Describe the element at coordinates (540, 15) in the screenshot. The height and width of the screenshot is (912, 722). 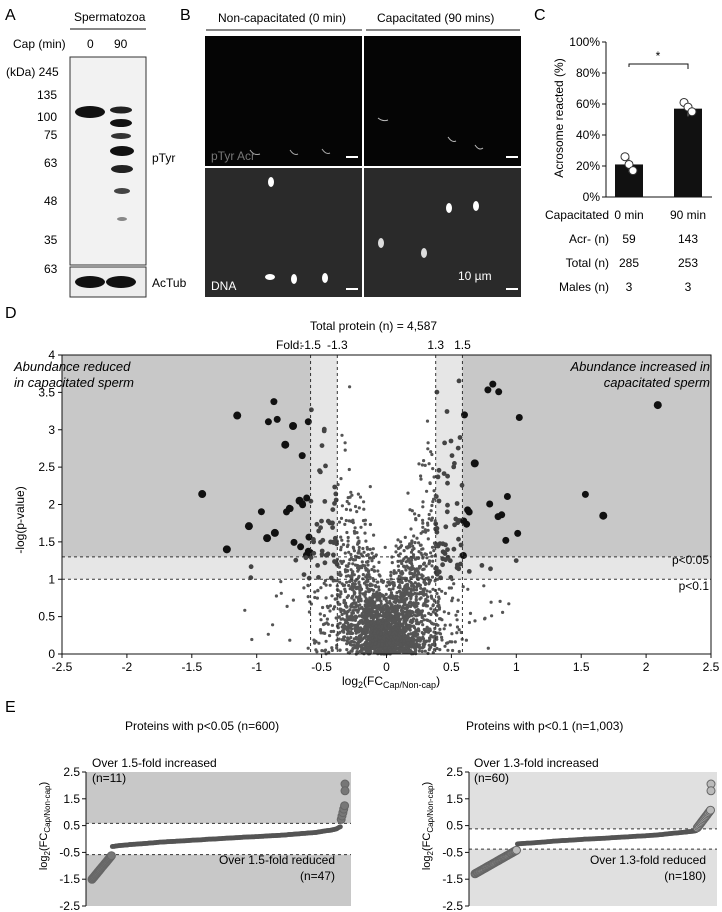
I see `panel-c-label: C` at that location.